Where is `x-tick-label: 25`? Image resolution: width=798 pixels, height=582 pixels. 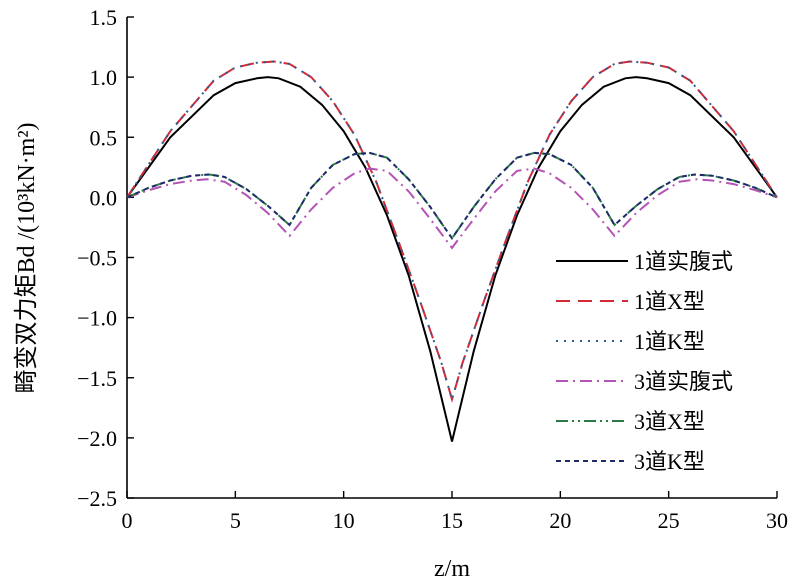 x-tick-label: 25 is located at coordinates (669, 520).